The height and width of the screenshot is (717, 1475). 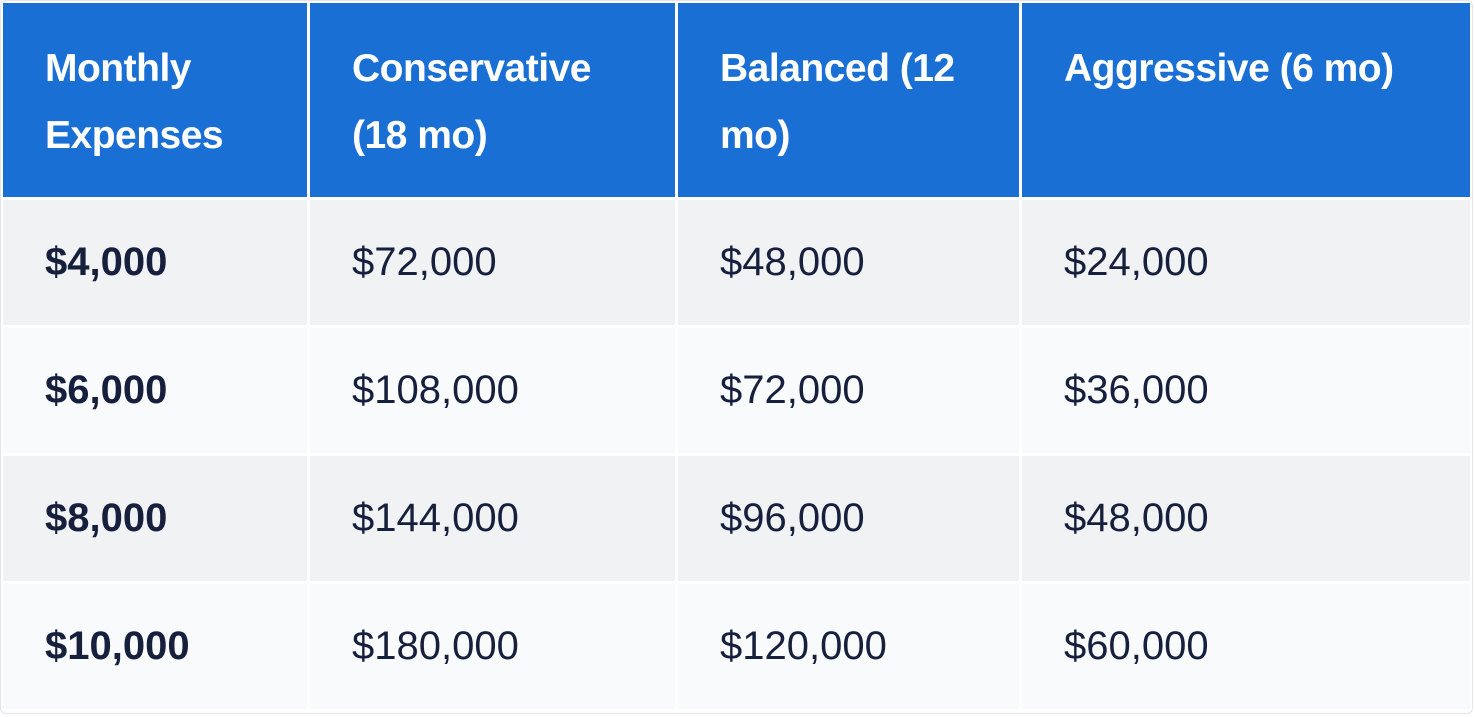 What do you see at coordinates (492, 518) in the screenshot?
I see `table-cell: $144,000` at bounding box center [492, 518].